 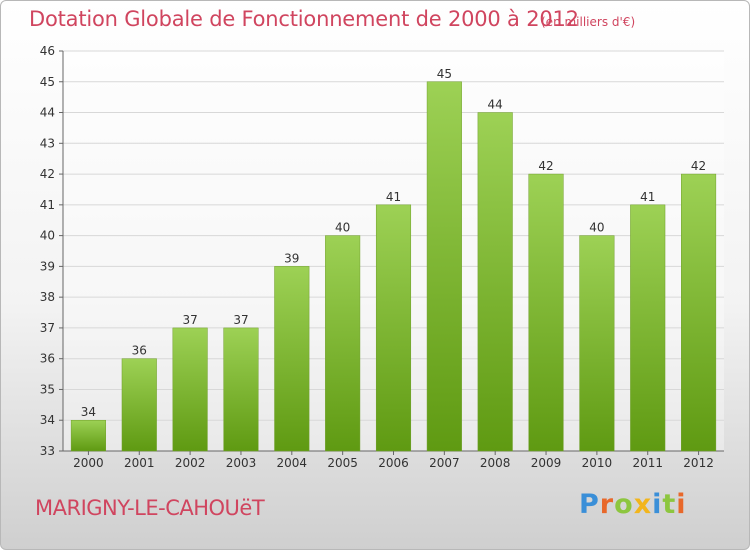 What do you see at coordinates (643, 504) in the screenshot?
I see `logo-letter: x` at bounding box center [643, 504].